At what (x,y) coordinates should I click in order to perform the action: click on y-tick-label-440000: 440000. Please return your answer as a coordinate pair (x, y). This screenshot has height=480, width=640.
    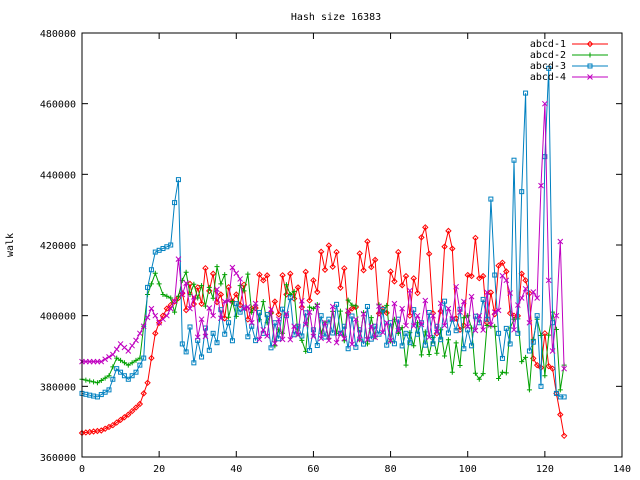
    Looking at the image, I should click on (58, 175).